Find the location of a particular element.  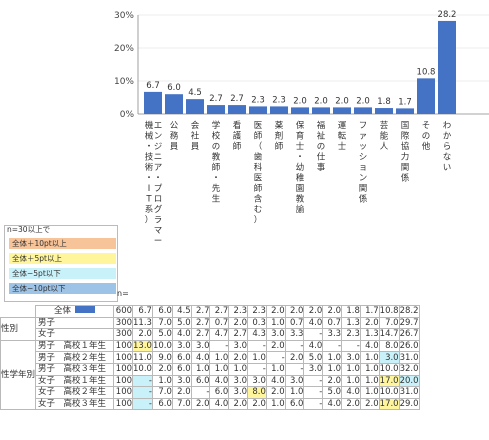

table-cell: 1.3 is located at coordinates (369, 334).